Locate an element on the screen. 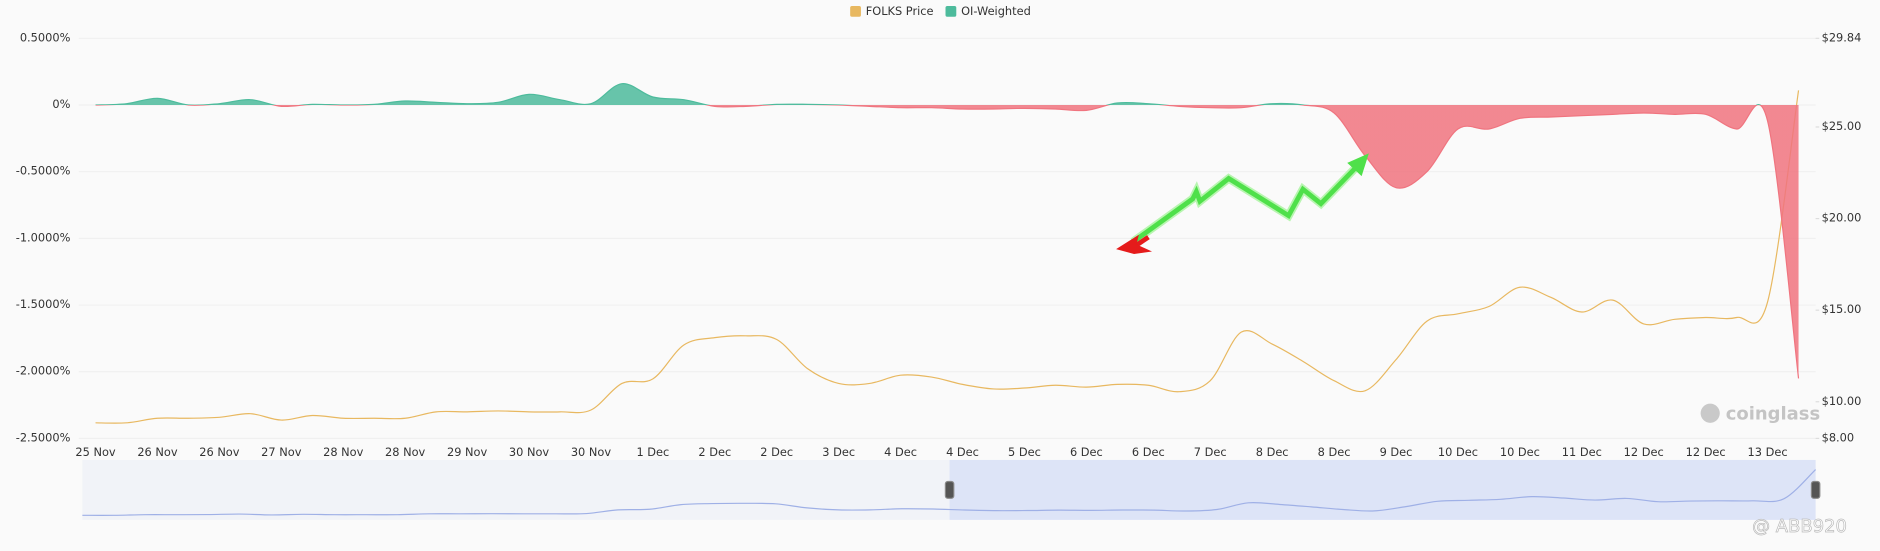  legend-label: OI-Weighted is located at coordinates (996, 11).